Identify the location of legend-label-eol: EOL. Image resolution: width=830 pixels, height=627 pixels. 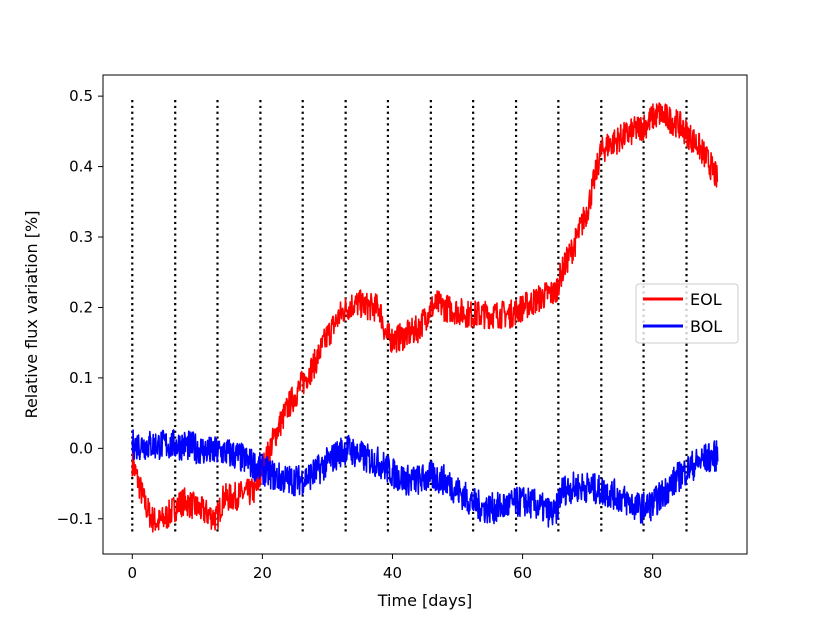
(706, 299).